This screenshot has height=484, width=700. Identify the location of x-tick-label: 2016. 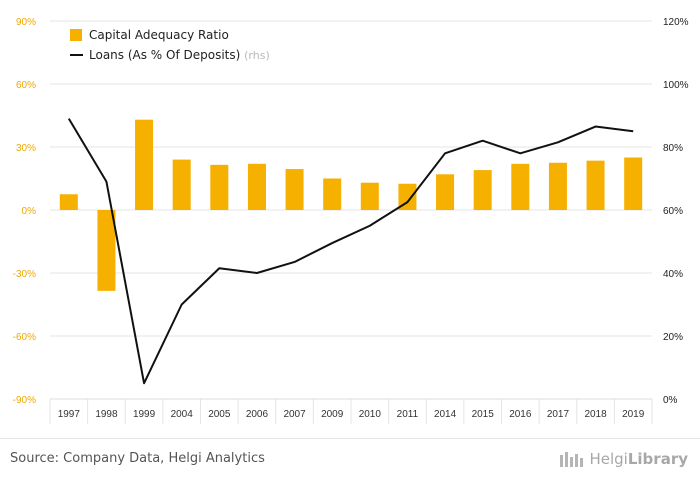
(520, 414).